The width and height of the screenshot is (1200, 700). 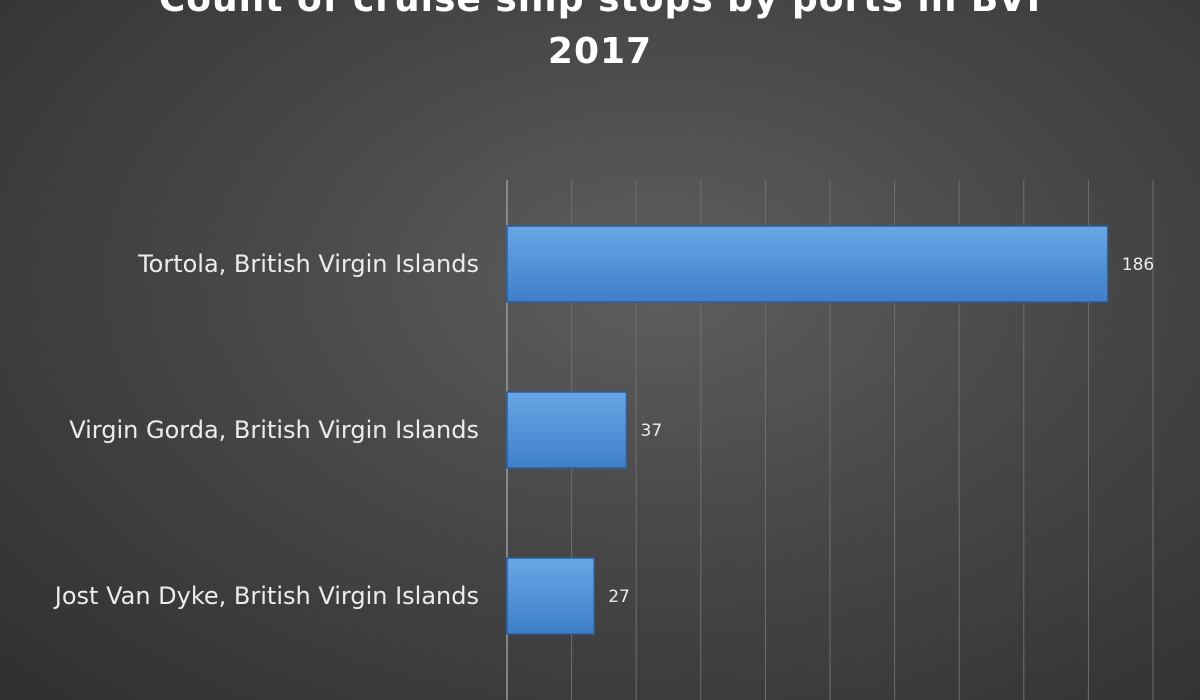 What do you see at coordinates (274, 430) in the screenshot?
I see `category-label: Virgin Gorda, British Virgin Islands` at bounding box center [274, 430].